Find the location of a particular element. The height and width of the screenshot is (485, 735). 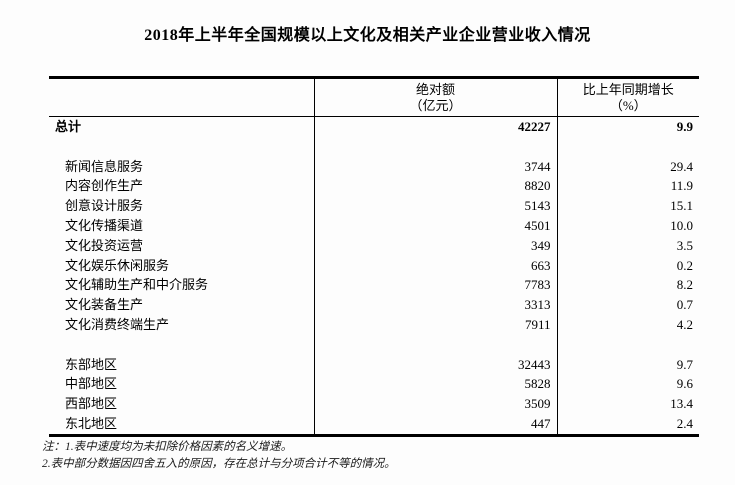

header-growth-column: 比上年同期增长 （%） is located at coordinates (627, 97).